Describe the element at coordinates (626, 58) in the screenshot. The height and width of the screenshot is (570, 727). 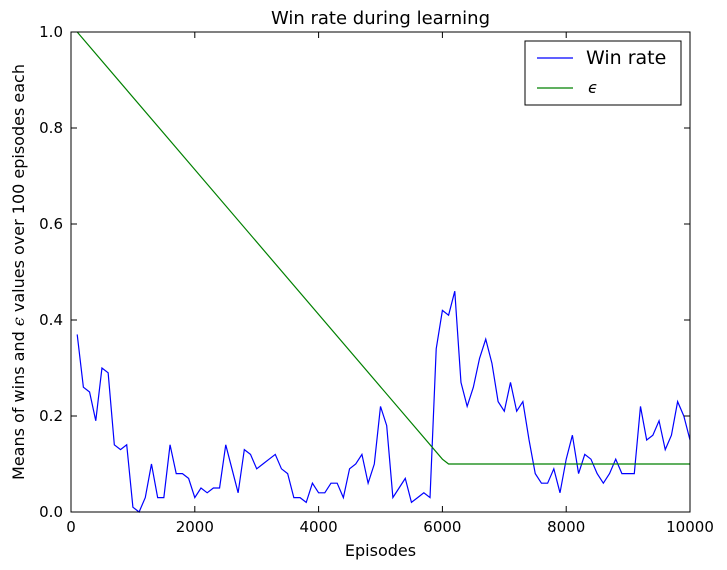
I see `legend-label-win-rate: Win rate` at that location.